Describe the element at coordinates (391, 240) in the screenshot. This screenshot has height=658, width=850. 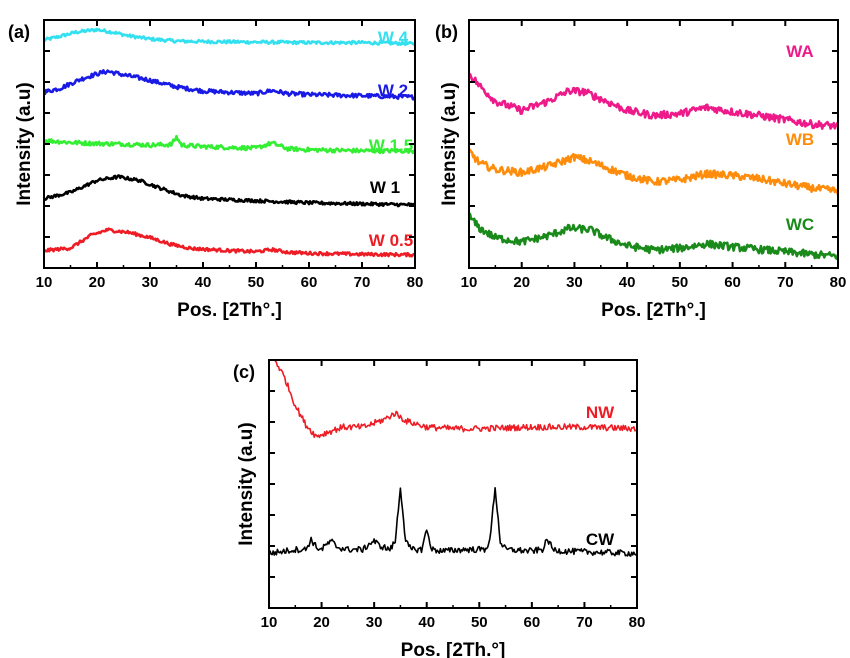
I see `series-label-w-0-5: W 0.5` at that location.